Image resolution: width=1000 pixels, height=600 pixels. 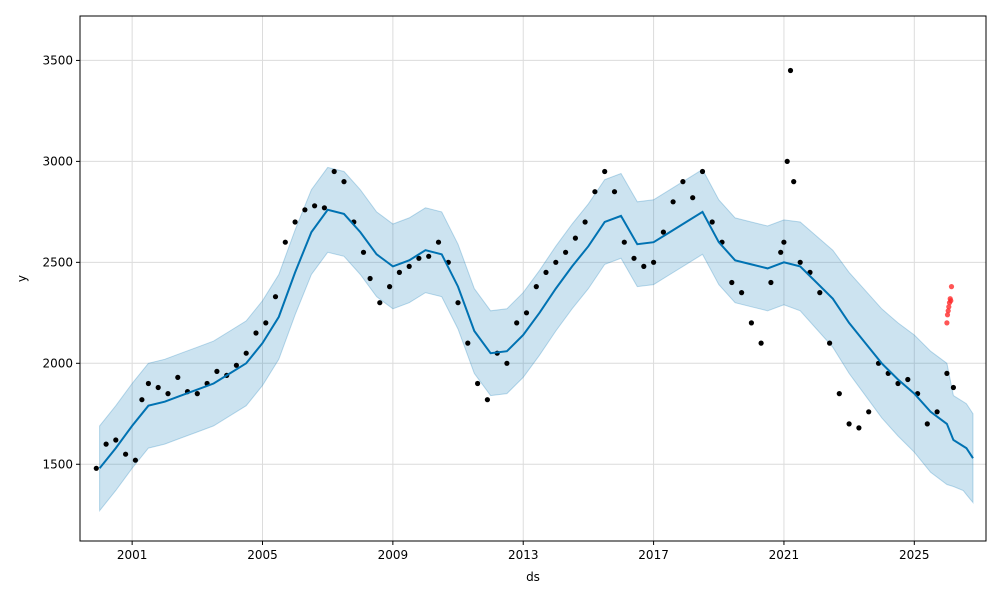 What do you see at coordinates (57, 363) in the screenshot?
I see `y-tick-label: 2000` at bounding box center [57, 363].